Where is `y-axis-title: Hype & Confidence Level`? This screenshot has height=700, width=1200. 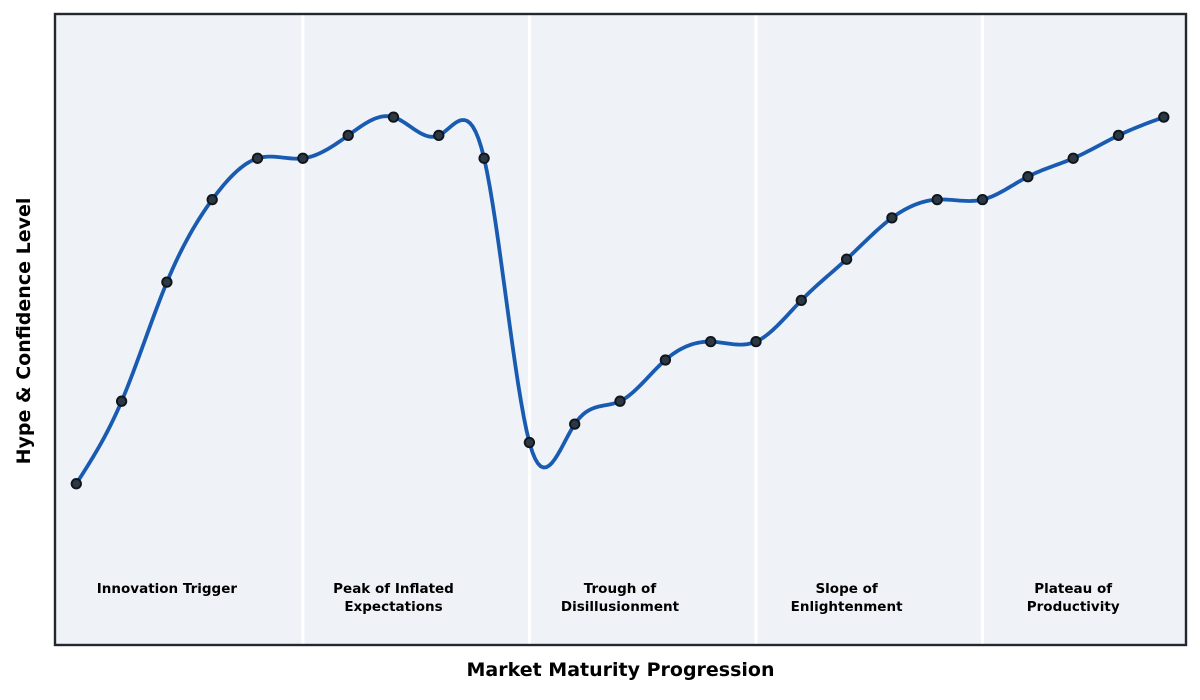
y-axis-title: Hype & Confidence Level is located at coordinates (24, 331).